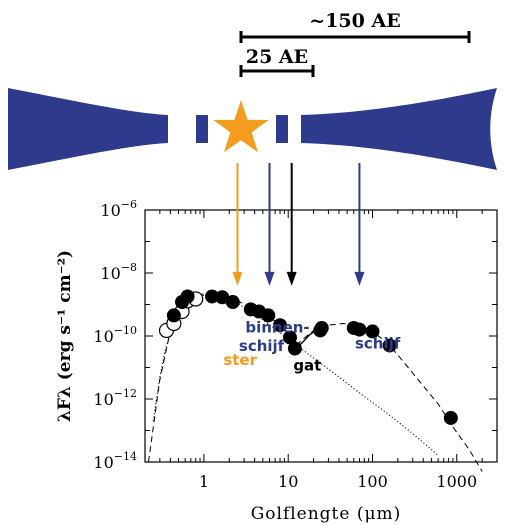 The width and height of the screenshot is (508, 525). What do you see at coordinates (378, 344) in the screenshot?
I see `feature-label-4: schijf` at bounding box center [378, 344].